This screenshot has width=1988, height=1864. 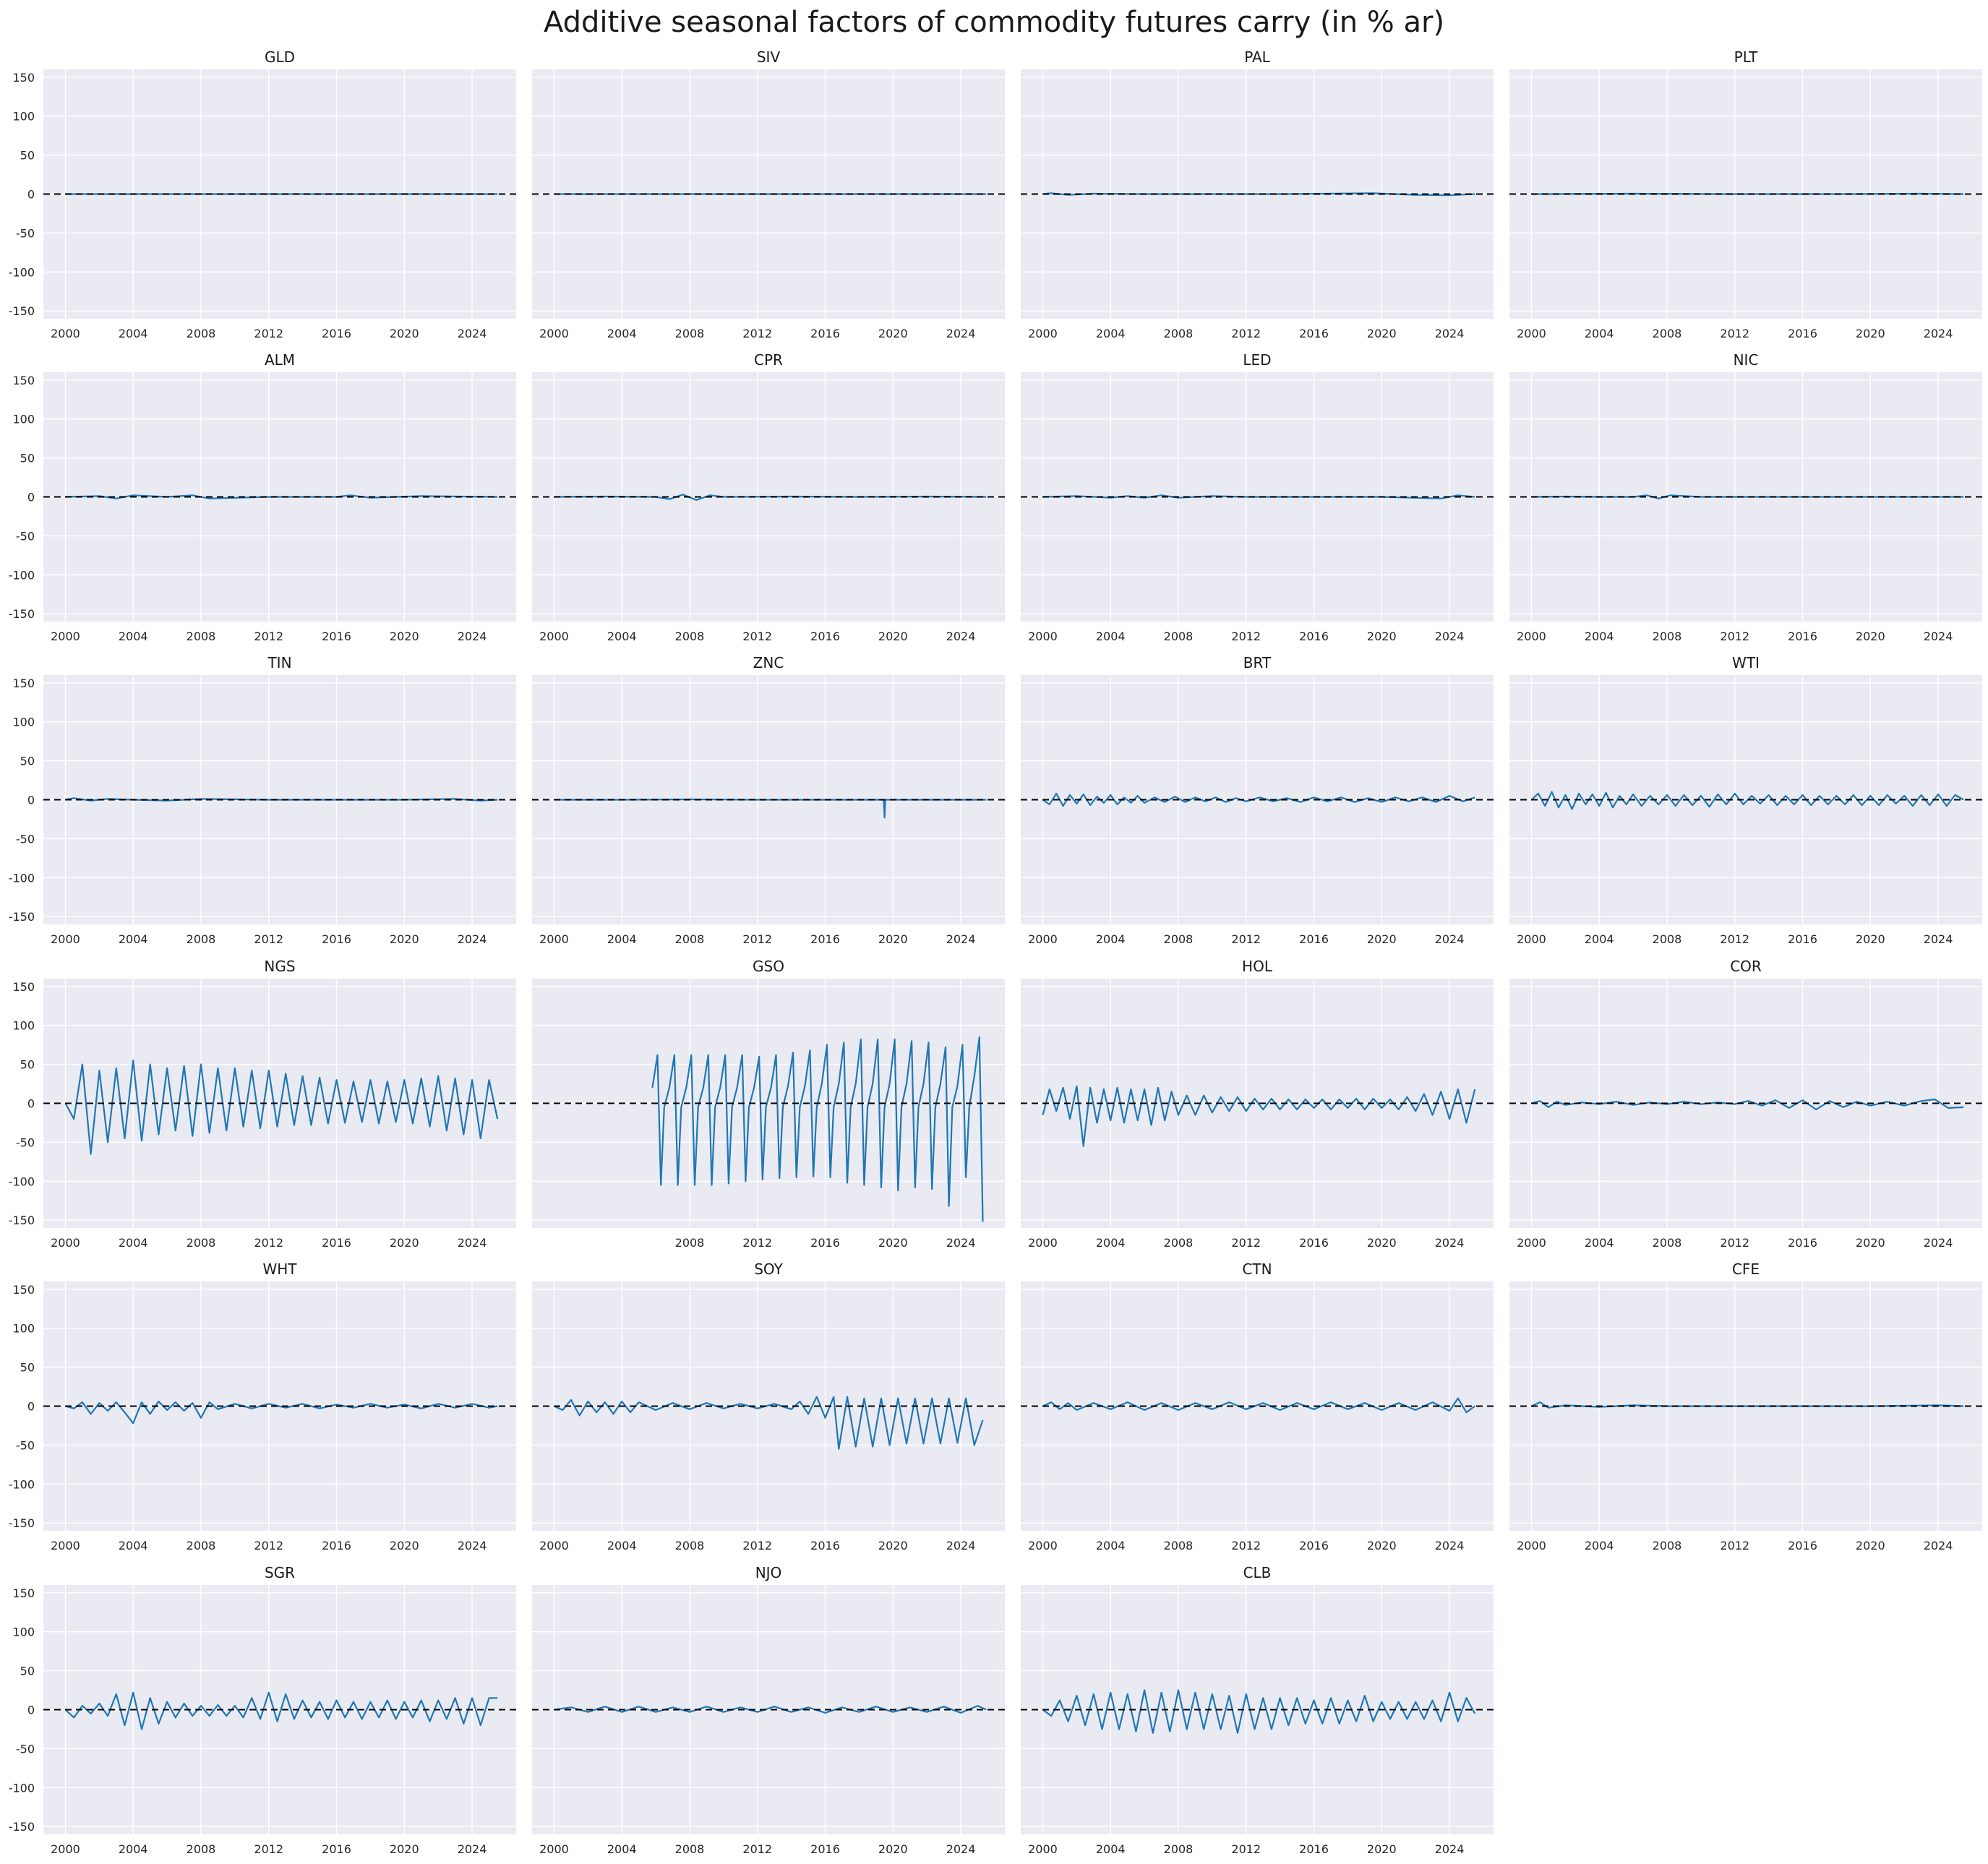 What do you see at coordinates (768, 1269) in the screenshot?
I see `panel-title-soy: SOY` at bounding box center [768, 1269].